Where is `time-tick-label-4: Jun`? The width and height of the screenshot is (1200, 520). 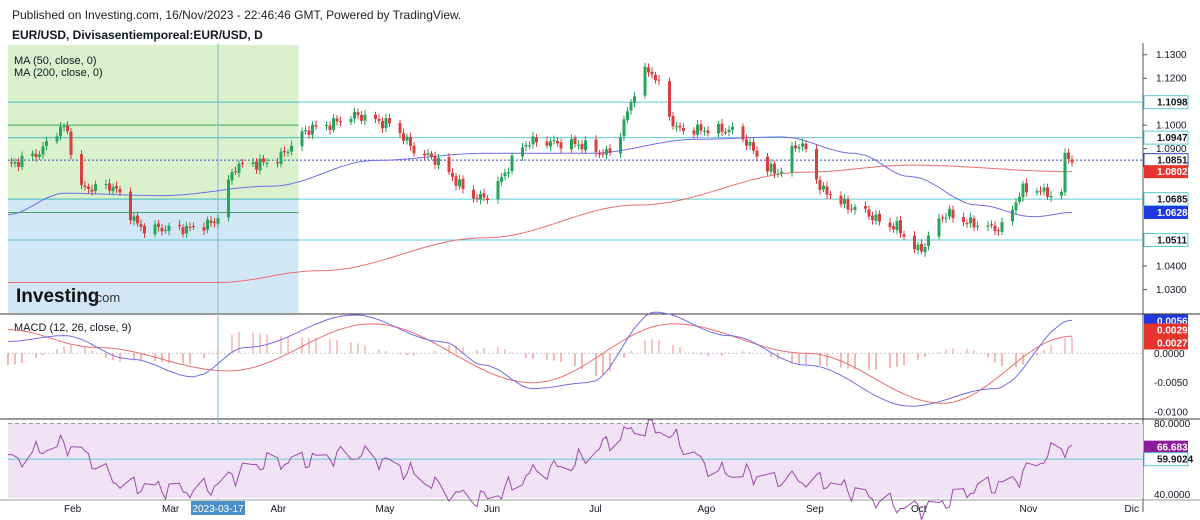
time-tick-label-4: Jun is located at coordinates (492, 509).